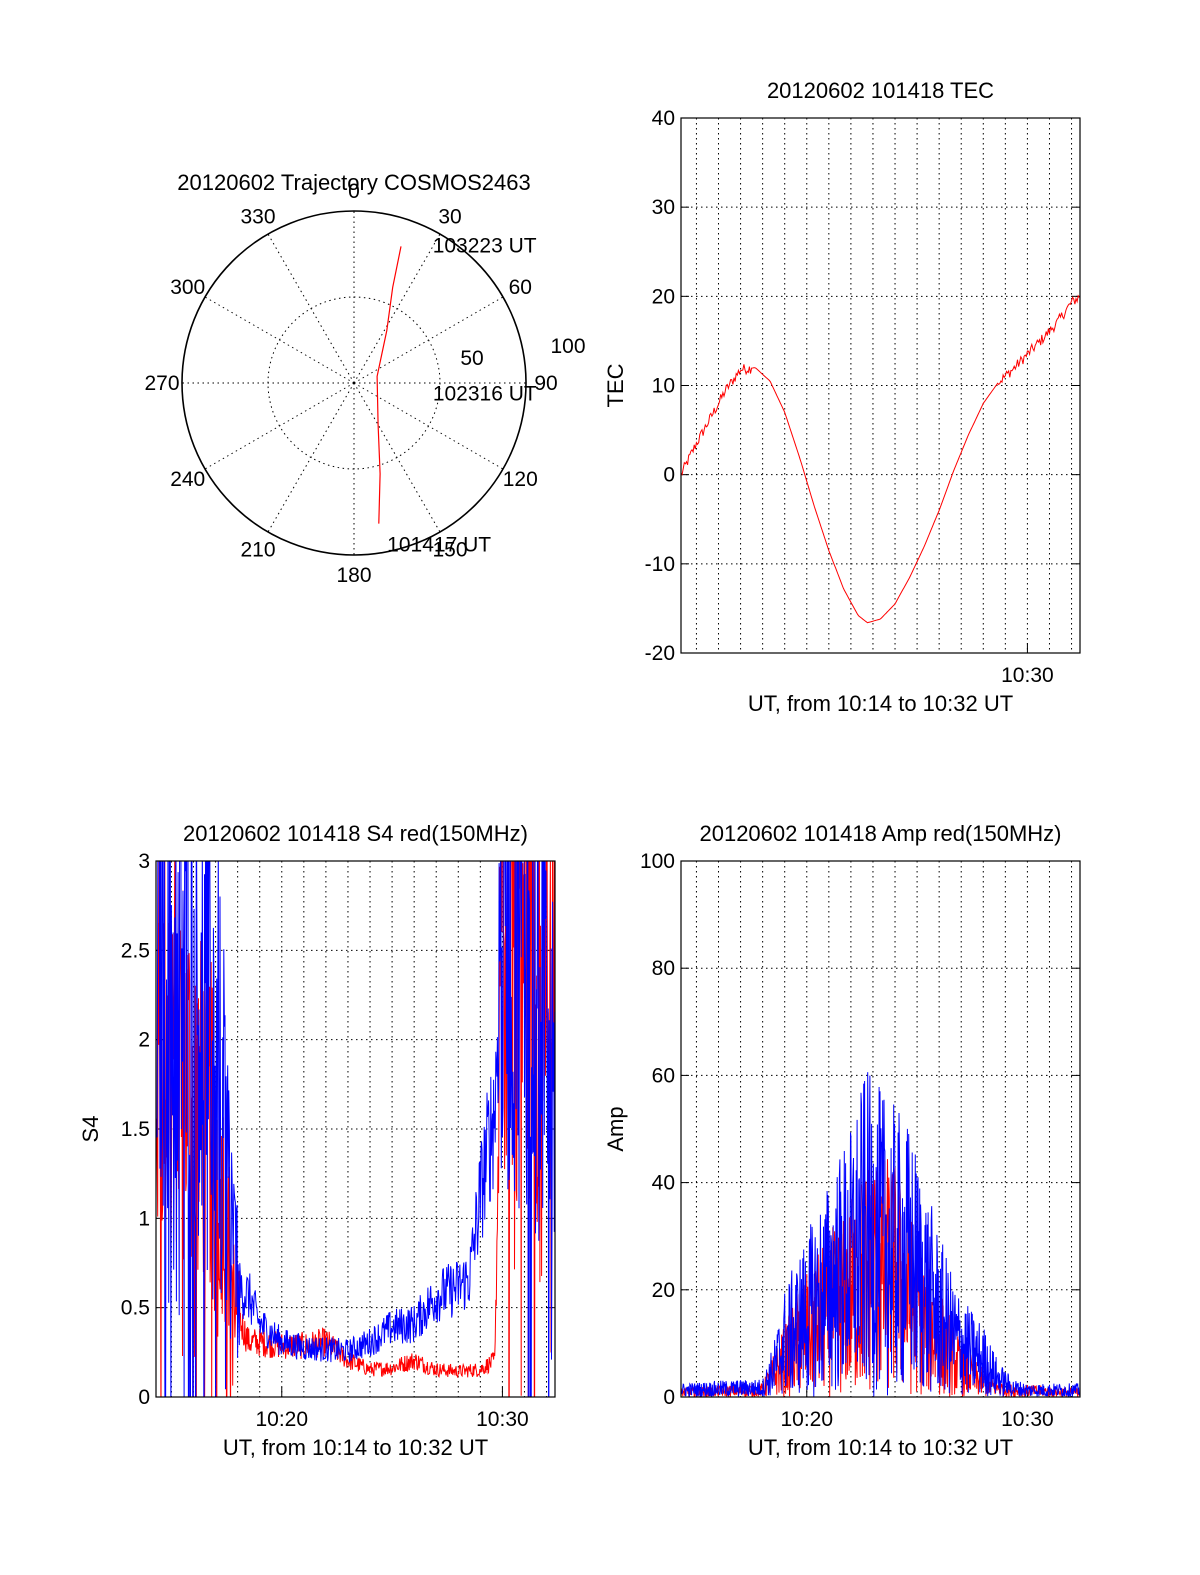 The width and height of the screenshot is (1200, 1575). What do you see at coordinates (471, 358) in the screenshot?
I see `polar-radius-label: 50` at bounding box center [471, 358].